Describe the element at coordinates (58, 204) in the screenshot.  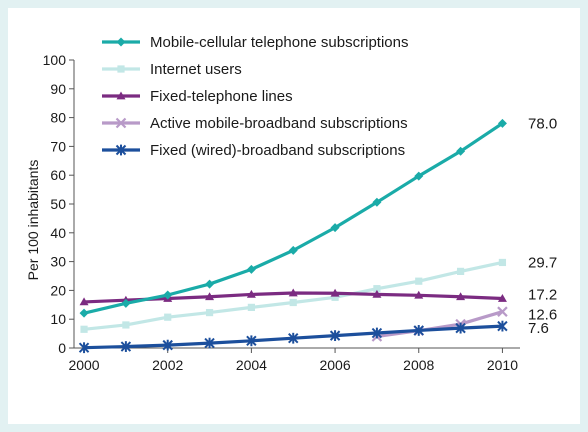
I see `y-tick-label: 50` at that location.